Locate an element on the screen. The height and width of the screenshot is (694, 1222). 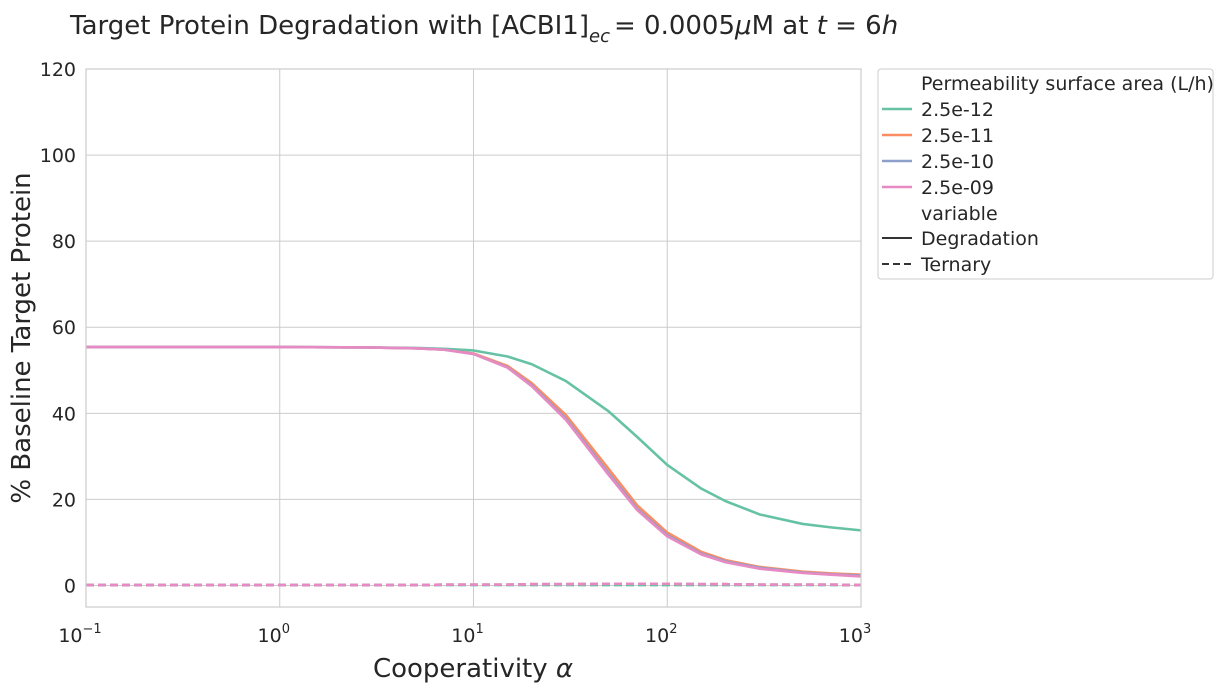
y-axis-label: % Baseline Target Protein is located at coordinates (22, 337).